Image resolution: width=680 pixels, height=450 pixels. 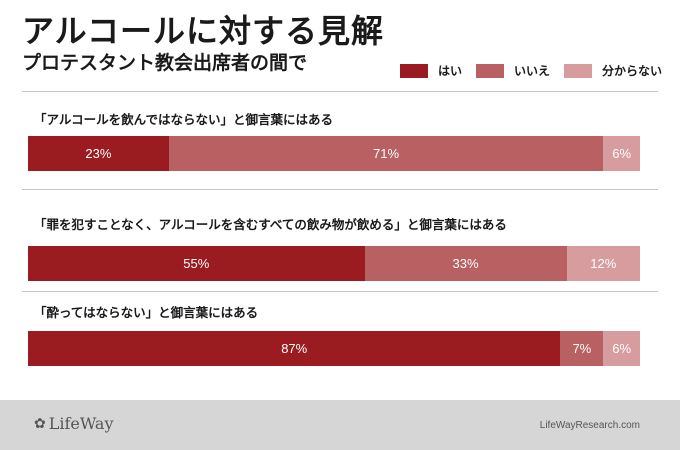 I want to click on data-label: 55%, so click(x=196, y=263).